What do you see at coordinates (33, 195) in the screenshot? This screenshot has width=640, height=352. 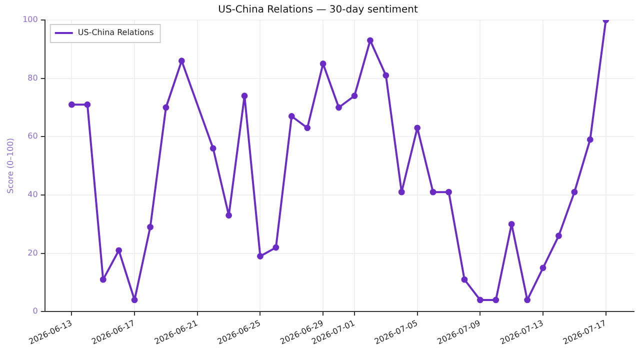 I see `y-tick-label: 40` at bounding box center [33, 195].